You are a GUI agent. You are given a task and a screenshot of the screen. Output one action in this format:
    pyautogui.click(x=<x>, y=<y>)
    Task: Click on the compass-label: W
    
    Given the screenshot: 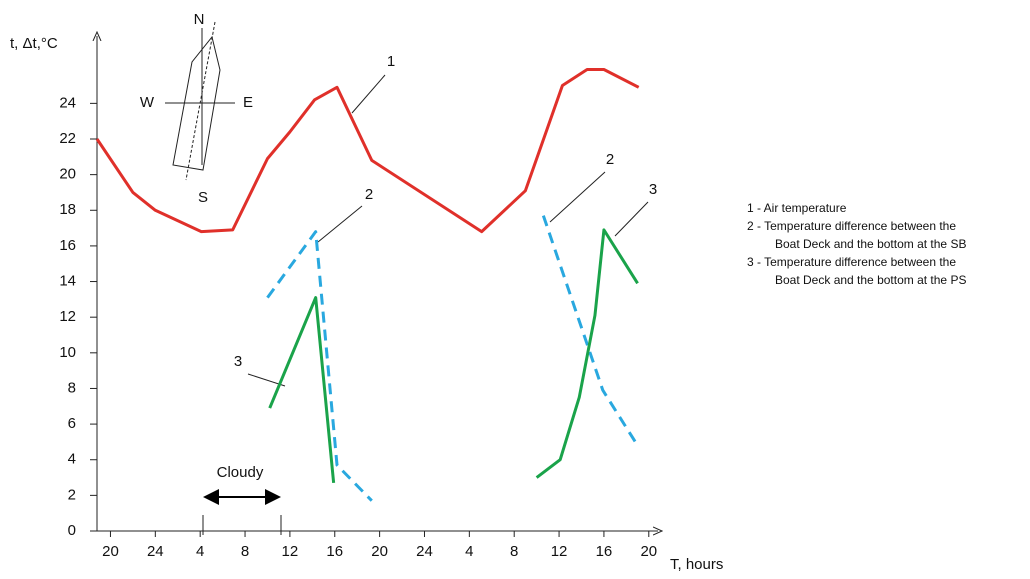 What is the action you would take?
    pyautogui.click(x=147, y=102)
    